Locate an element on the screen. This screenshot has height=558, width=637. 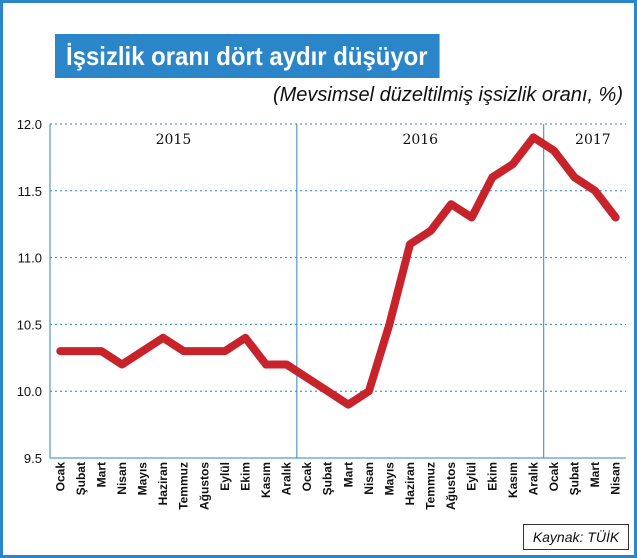
y-tick-label: 9.5 is located at coordinates (33, 458).